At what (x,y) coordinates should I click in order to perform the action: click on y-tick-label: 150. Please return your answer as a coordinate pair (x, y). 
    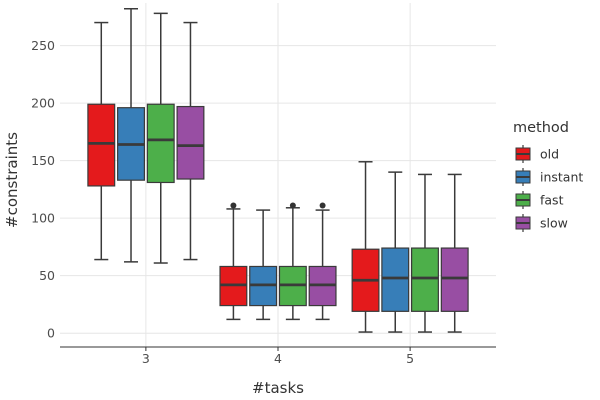
    Looking at the image, I should click on (43, 160).